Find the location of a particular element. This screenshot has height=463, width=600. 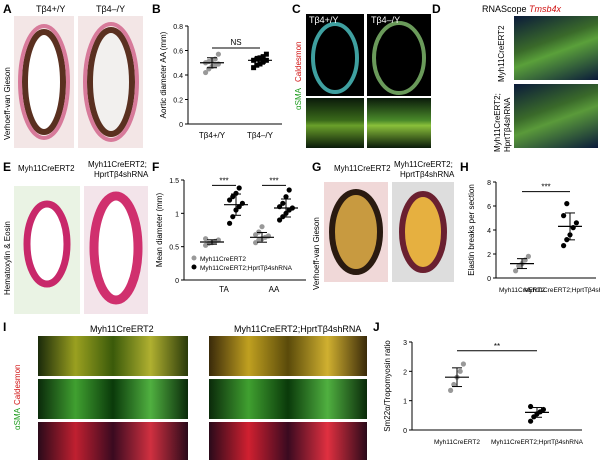

panel-c-stain-red: Caldesmon is located at coordinates (298, 61).